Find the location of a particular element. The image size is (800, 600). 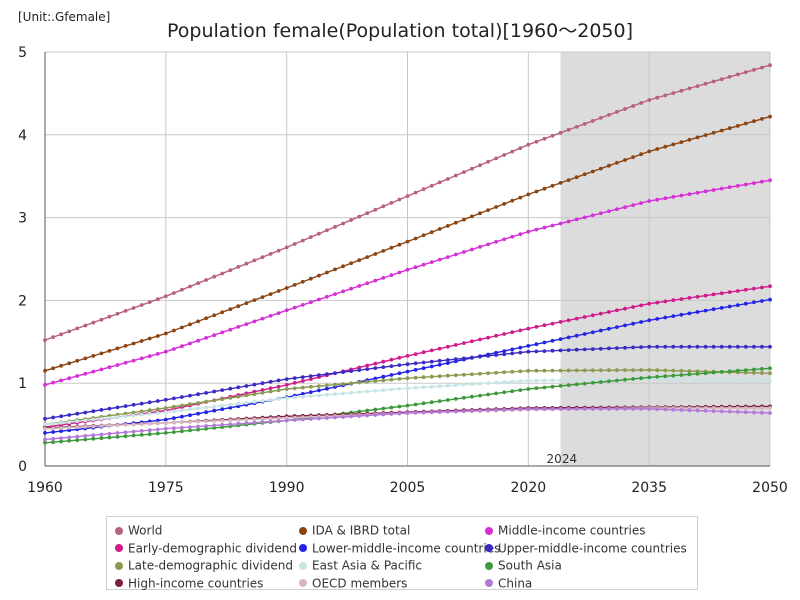

legend-label: South Asia is located at coordinates (530, 565).